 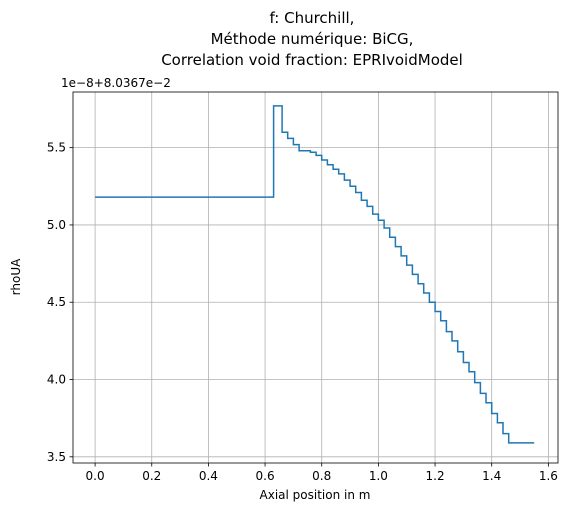 I want to click on chart-title-line-1: f: Churchill,, so click(x=312, y=18).